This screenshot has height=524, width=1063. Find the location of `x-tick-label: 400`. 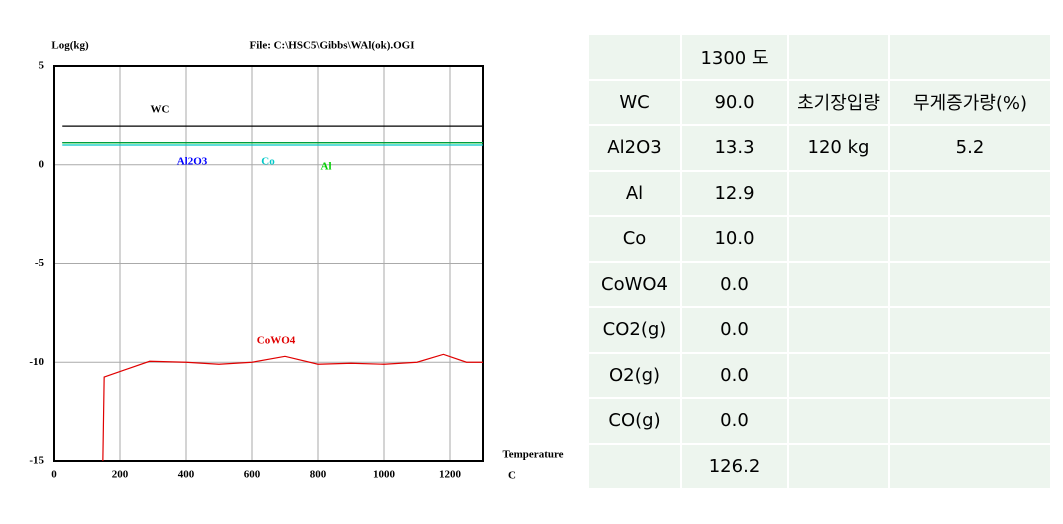

x-tick-label: 400 is located at coordinates (186, 475).